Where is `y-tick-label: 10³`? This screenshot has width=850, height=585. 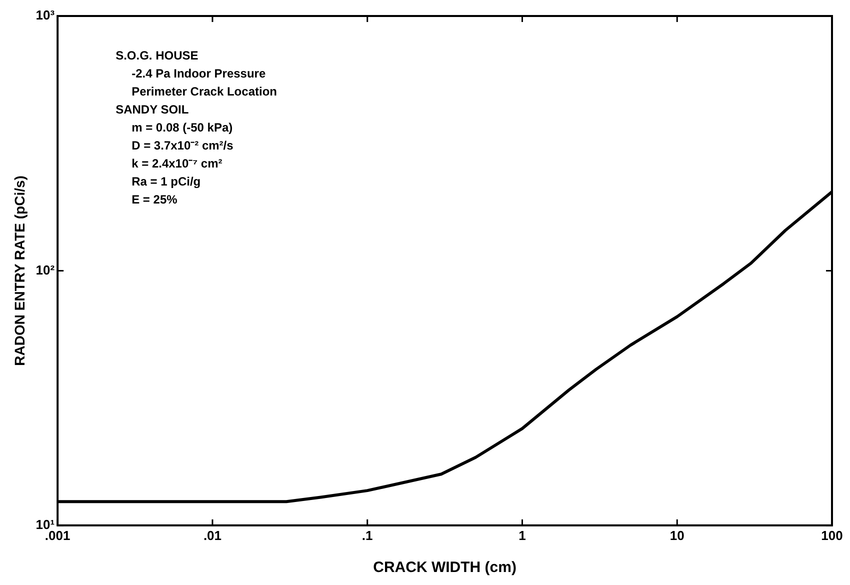
y-tick-label: 10³ is located at coordinates (46, 15).